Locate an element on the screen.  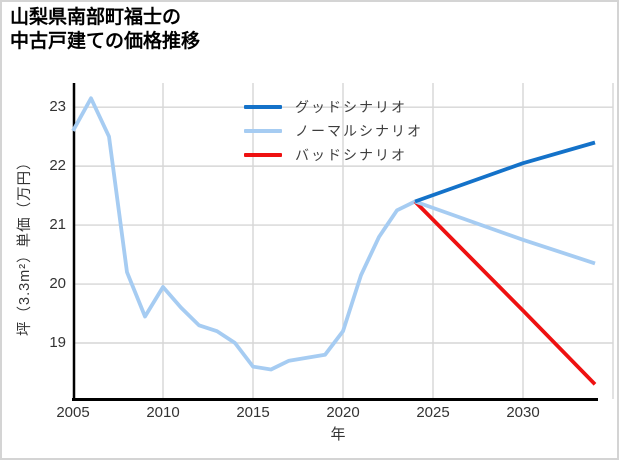
y-tick-label: 20 is located at coordinates (57, 284).